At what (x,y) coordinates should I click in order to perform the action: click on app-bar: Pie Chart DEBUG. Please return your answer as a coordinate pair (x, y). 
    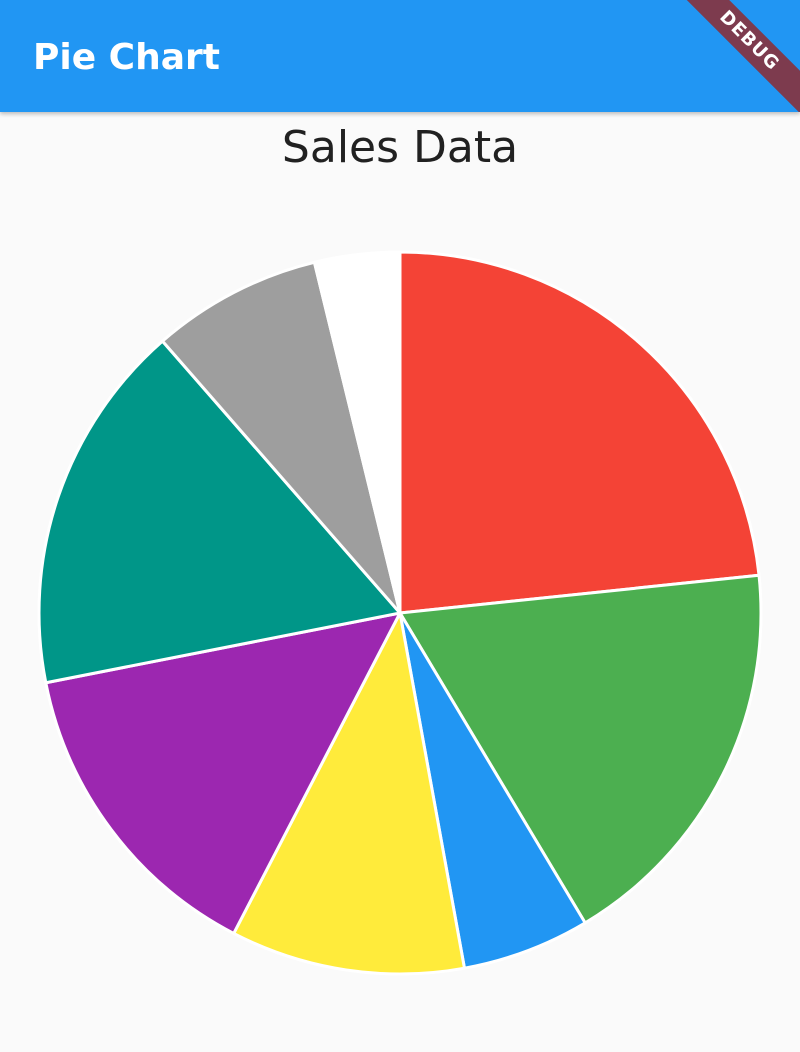
    Looking at the image, I should click on (400, 56).